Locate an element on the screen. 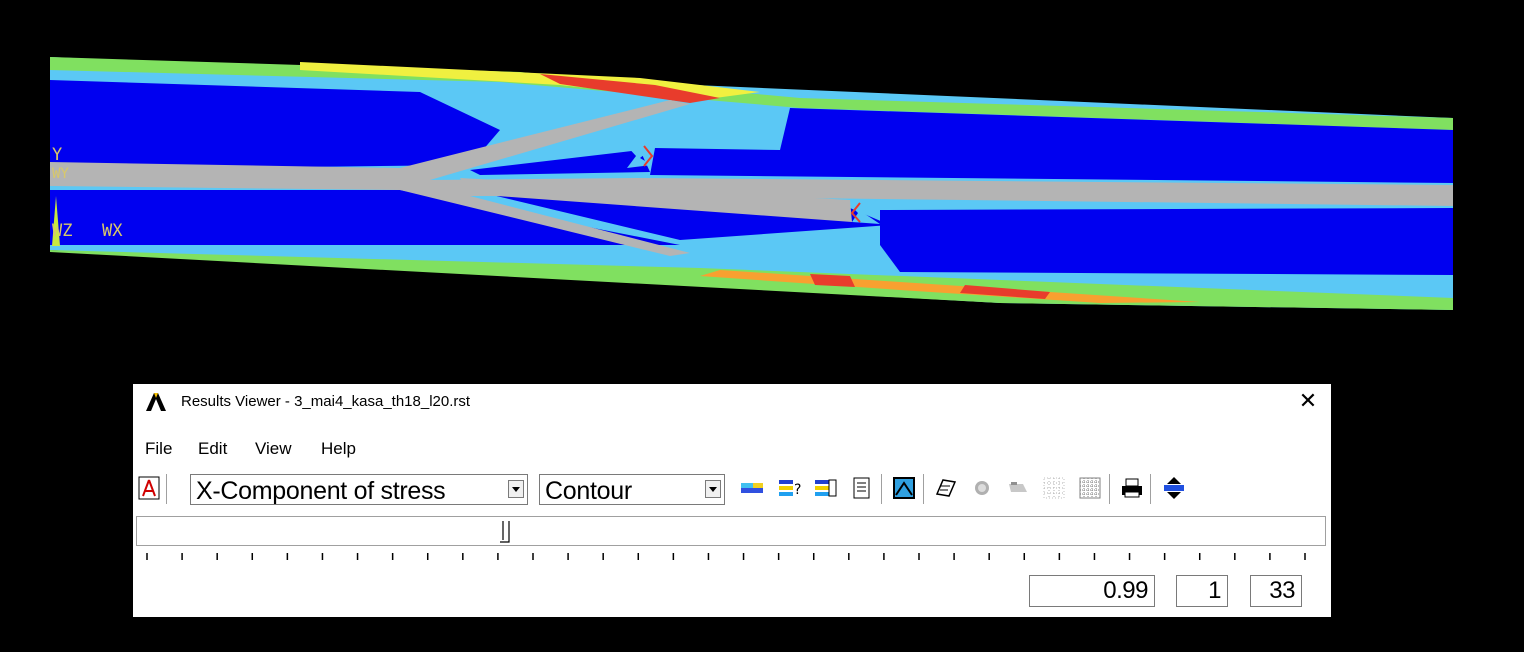  query-list-button is located at coordinates (826, 488).